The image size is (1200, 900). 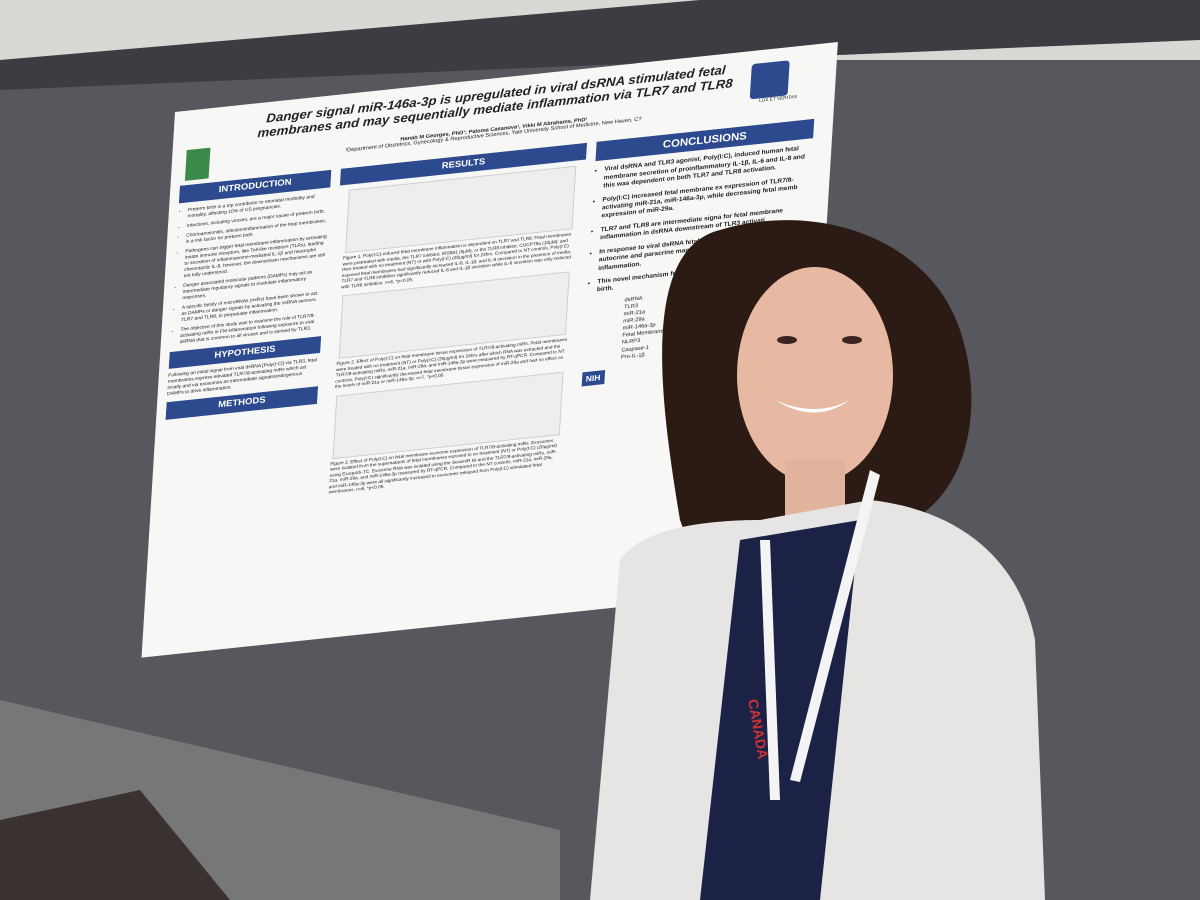 I want to click on lanyard, so click(x=820, y=635).